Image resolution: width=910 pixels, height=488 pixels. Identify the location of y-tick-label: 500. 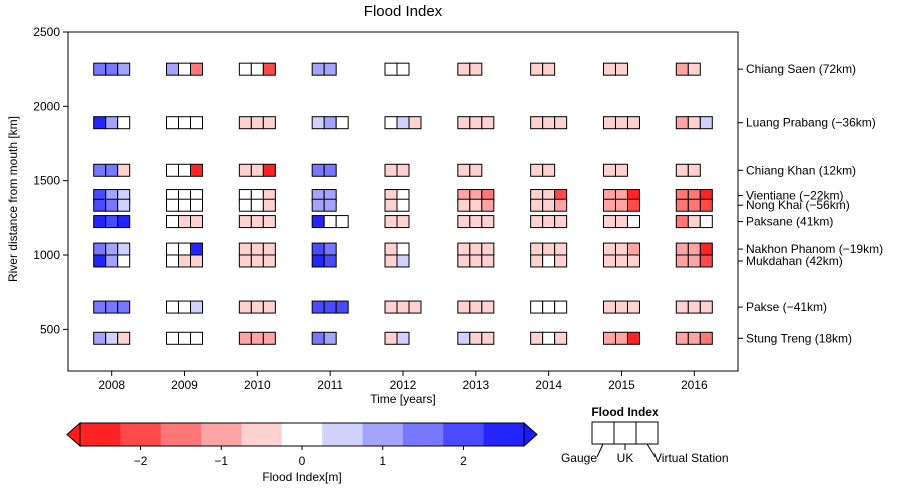
(50, 329).